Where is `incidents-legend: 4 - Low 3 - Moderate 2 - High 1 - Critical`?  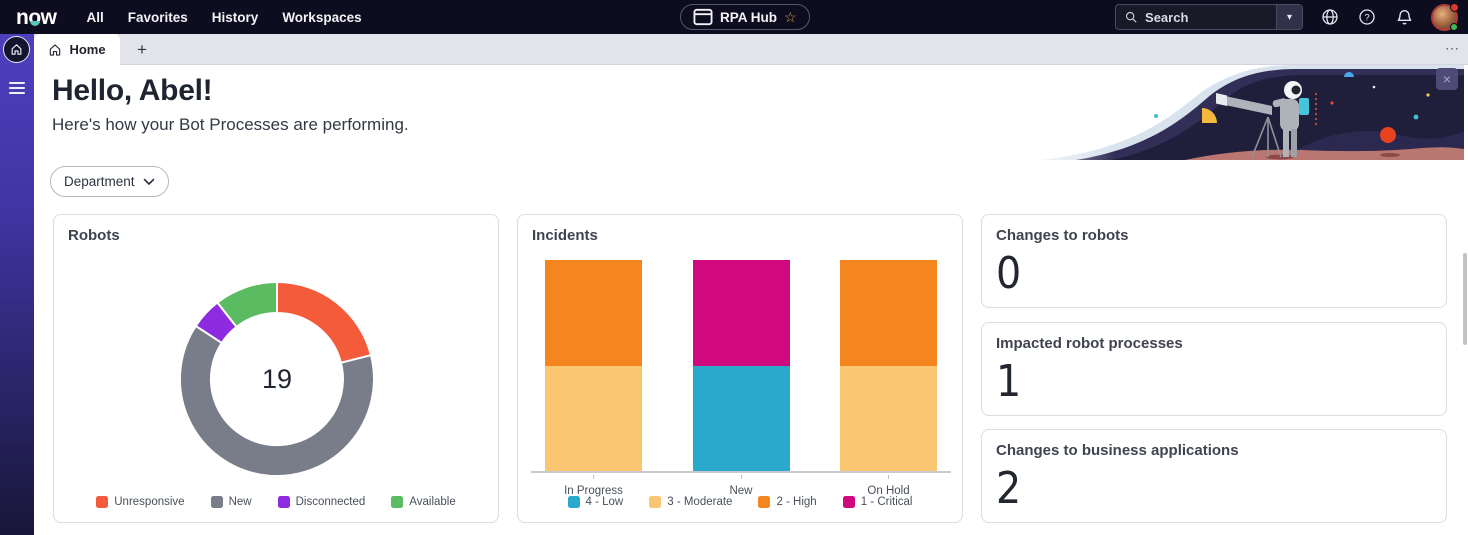 incidents-legend: 4 - Low 3 - Moderate 2 - High 1 - Critical is located at coordinates (740, 502).